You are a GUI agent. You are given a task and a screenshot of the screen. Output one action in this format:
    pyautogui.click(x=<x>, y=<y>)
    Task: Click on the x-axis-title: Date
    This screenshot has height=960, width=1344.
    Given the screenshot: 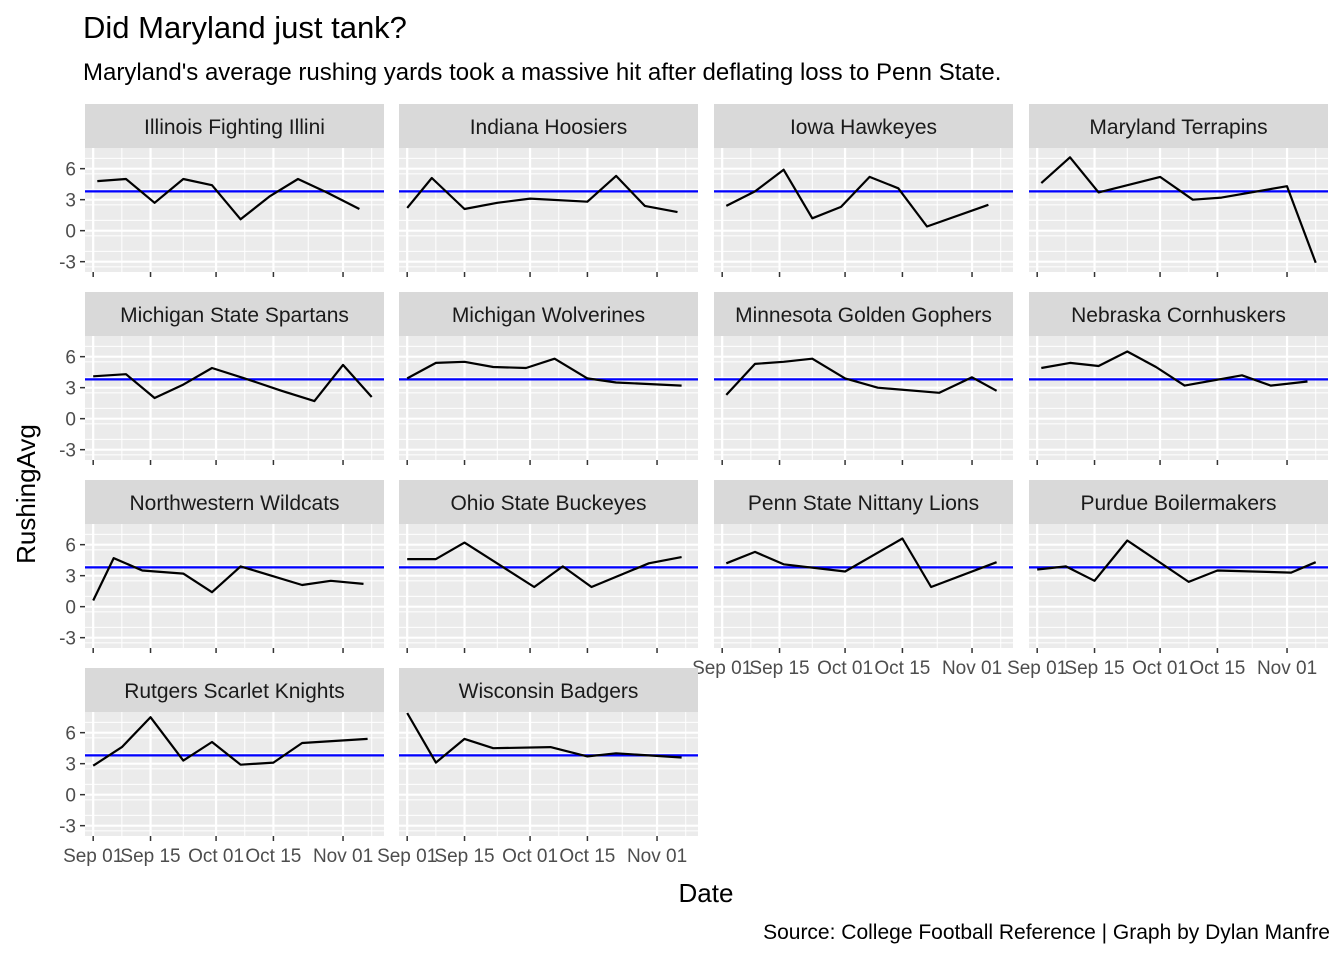 What is the action you would take?
    pyautogui.click(x=706, y=893)
    